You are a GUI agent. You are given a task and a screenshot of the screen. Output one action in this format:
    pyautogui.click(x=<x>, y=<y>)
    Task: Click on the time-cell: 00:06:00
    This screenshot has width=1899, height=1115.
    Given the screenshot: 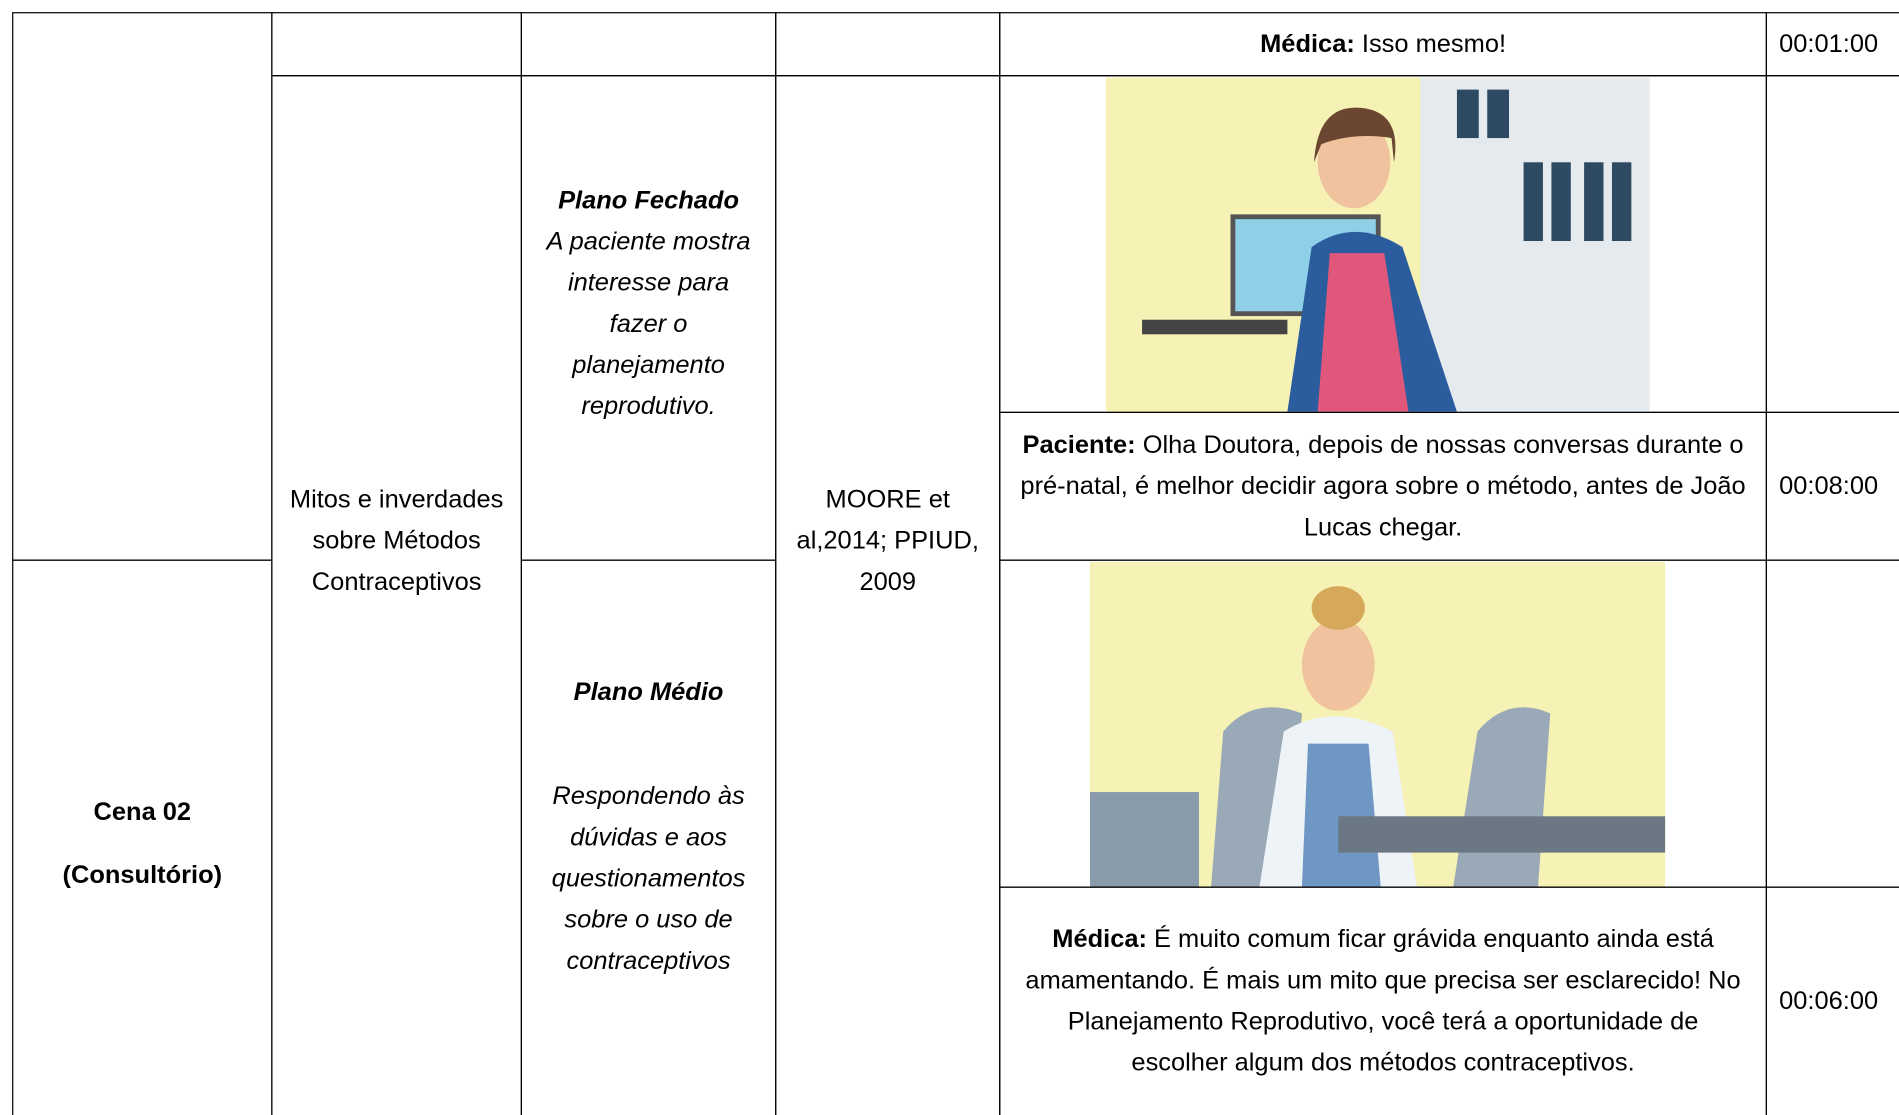 What is the action you would take?
    pyautogui.click(x=1832, y=1000)
    